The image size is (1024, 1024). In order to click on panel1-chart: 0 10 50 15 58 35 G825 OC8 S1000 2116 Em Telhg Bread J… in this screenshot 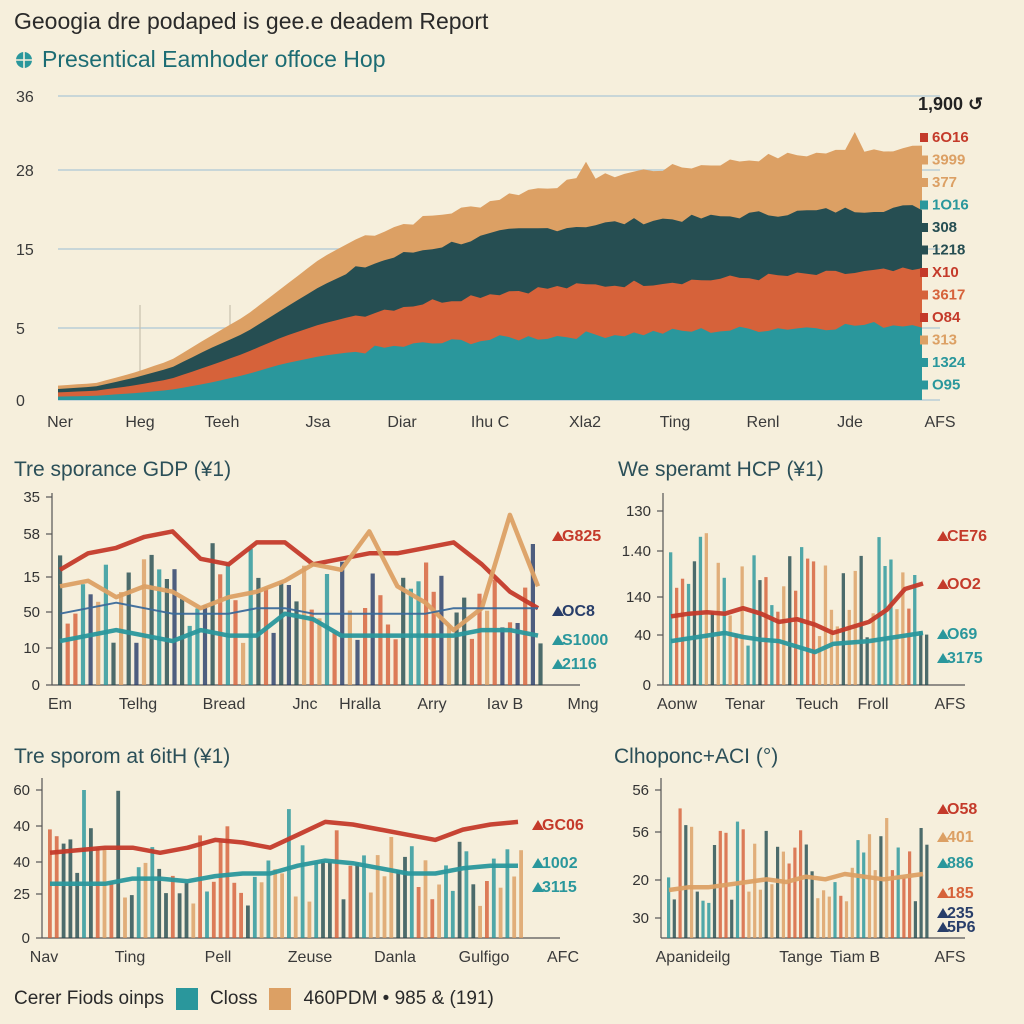, I will do `click(315, 601)`.